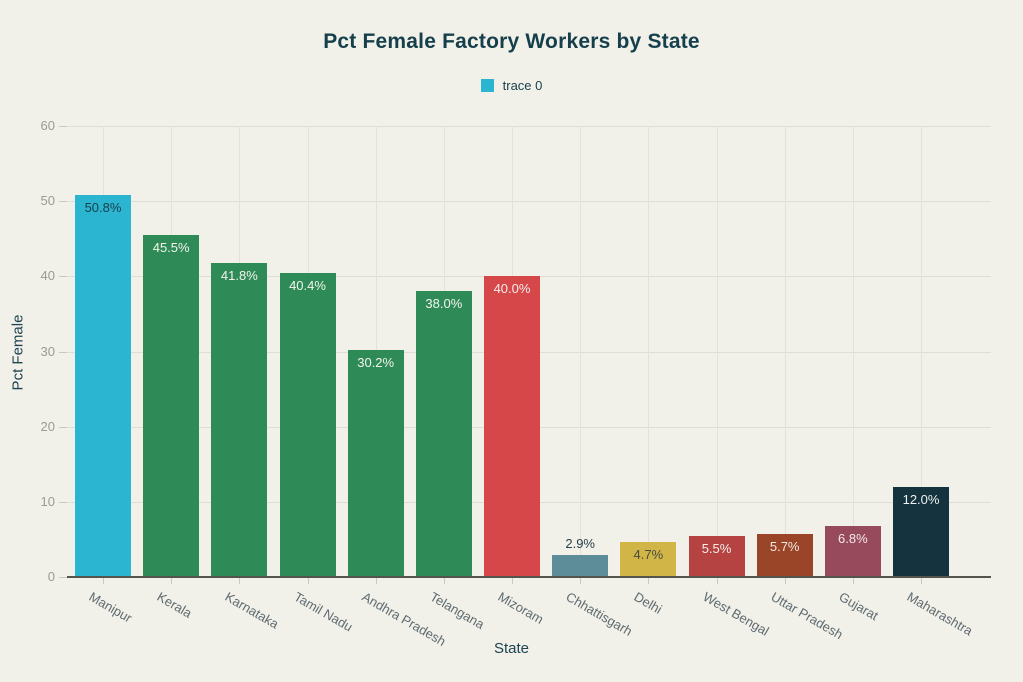 The image size is (1023, 682). I want to click on bar-delhi, so click(648, 559).